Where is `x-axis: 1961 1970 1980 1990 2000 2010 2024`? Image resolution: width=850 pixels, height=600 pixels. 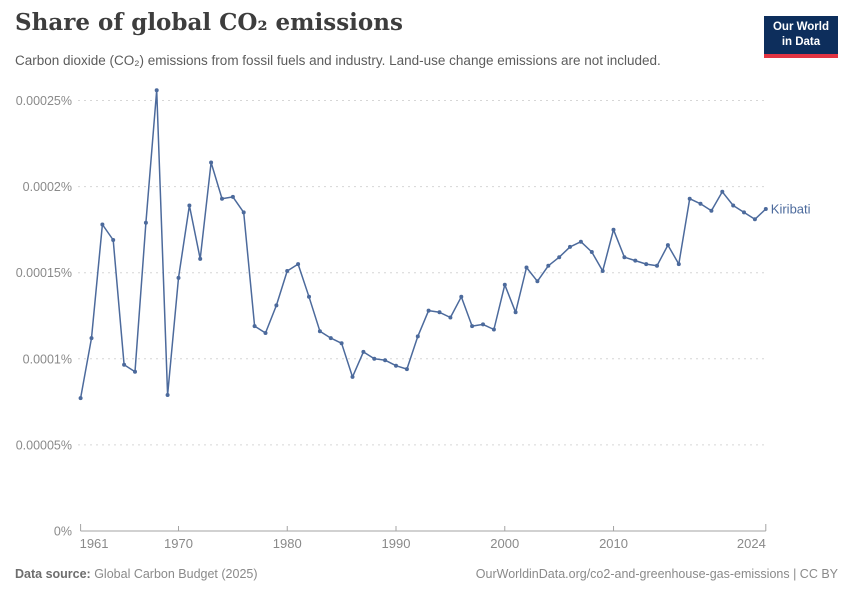 x-axis: 1961 1970 1980 1990 2000 2010 2024 is located at coordinates (423, 537).